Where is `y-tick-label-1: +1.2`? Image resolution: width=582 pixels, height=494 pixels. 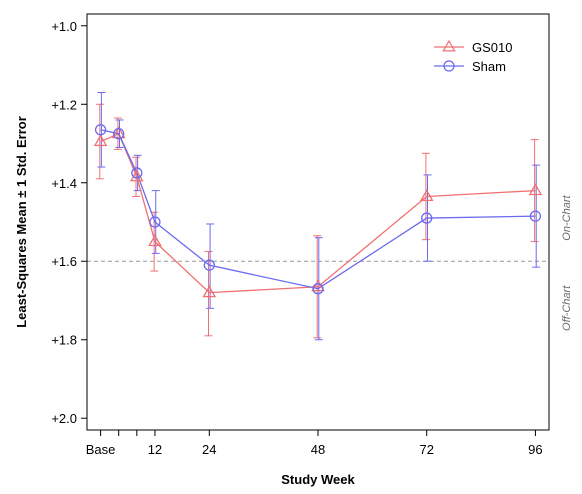
y-tick-label-1: +1.2 is located at coordinates (64, 104).